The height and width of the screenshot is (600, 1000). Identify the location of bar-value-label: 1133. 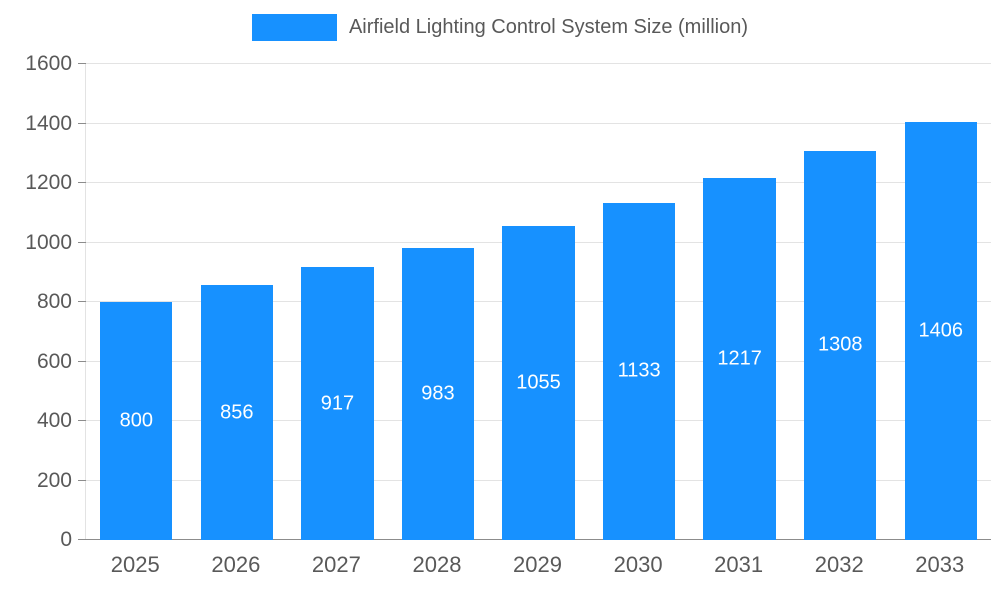
(639, 370).